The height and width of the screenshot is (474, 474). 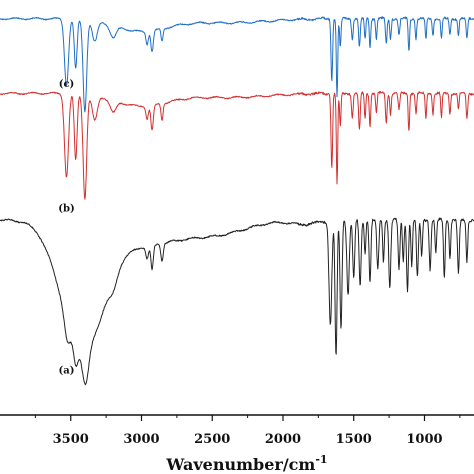 I want to click on x-tick-label-3000: 3000, so click(x=141, y=439).